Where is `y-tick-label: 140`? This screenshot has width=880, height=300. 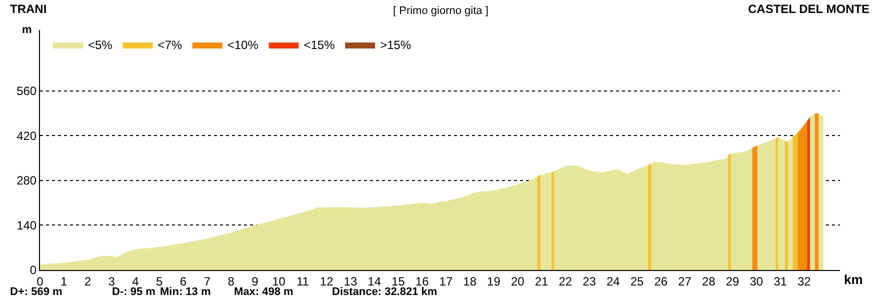
y-tick-label: 140 is located at coordinates (26, 225).